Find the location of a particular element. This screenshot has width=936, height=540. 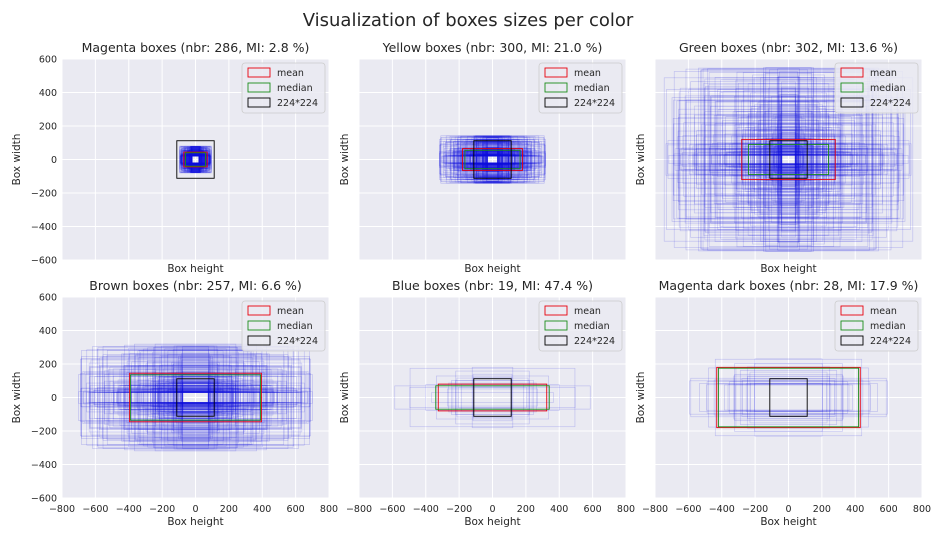

x-tick-label: −600 is located at coordinates (688, 509).